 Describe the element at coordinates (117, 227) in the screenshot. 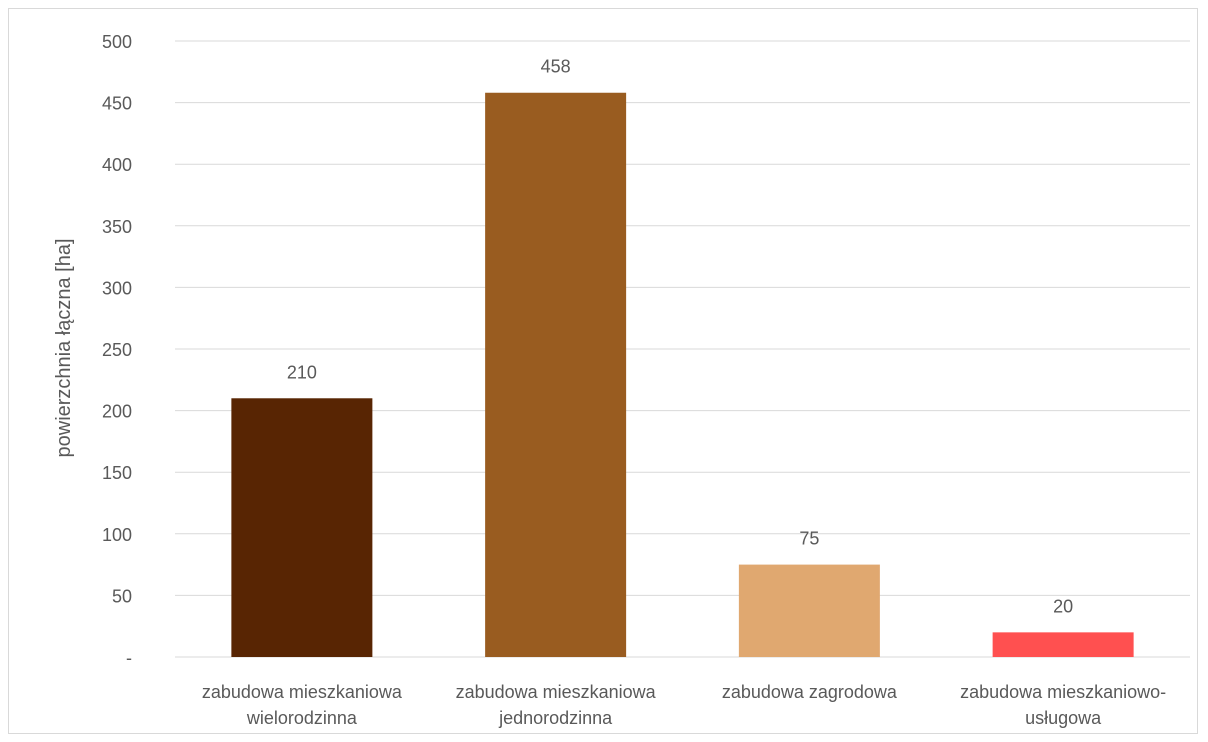

I see `y-tick-label: 350` at that location.